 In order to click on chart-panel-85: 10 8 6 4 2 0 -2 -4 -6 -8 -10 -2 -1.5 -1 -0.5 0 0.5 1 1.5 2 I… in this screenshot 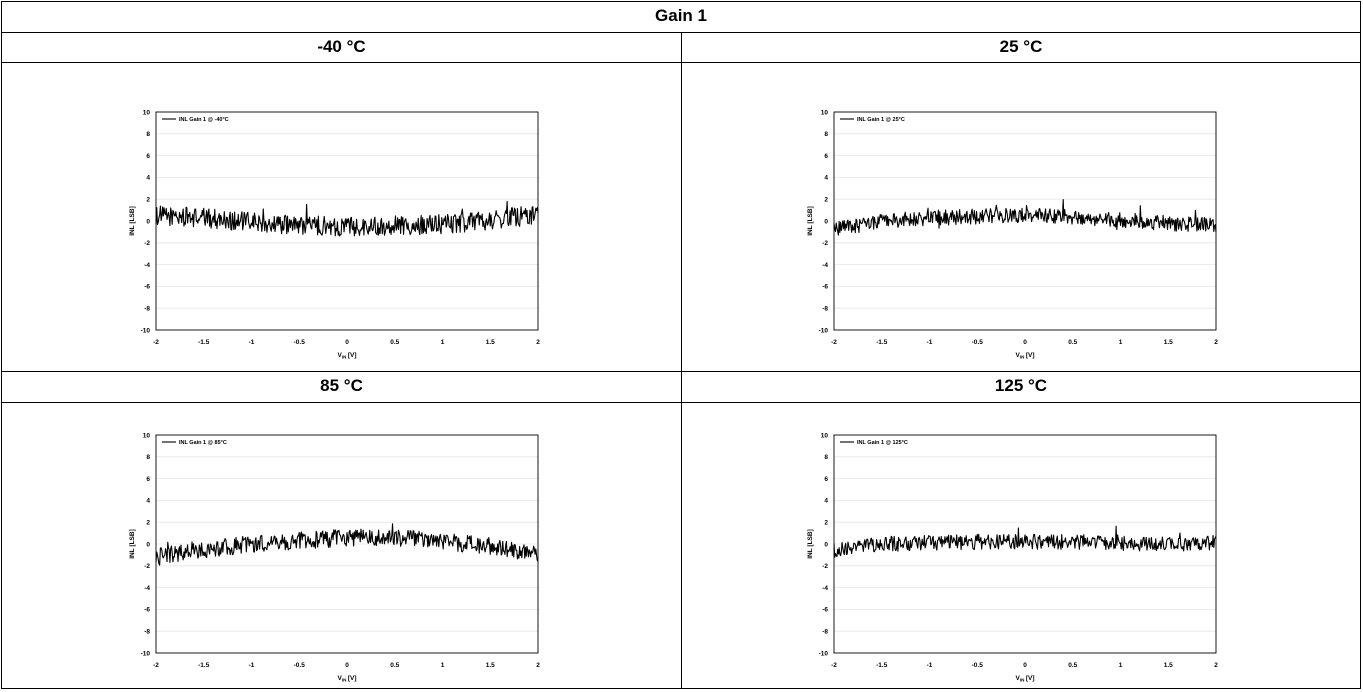, I will do `click(337, 559)`.